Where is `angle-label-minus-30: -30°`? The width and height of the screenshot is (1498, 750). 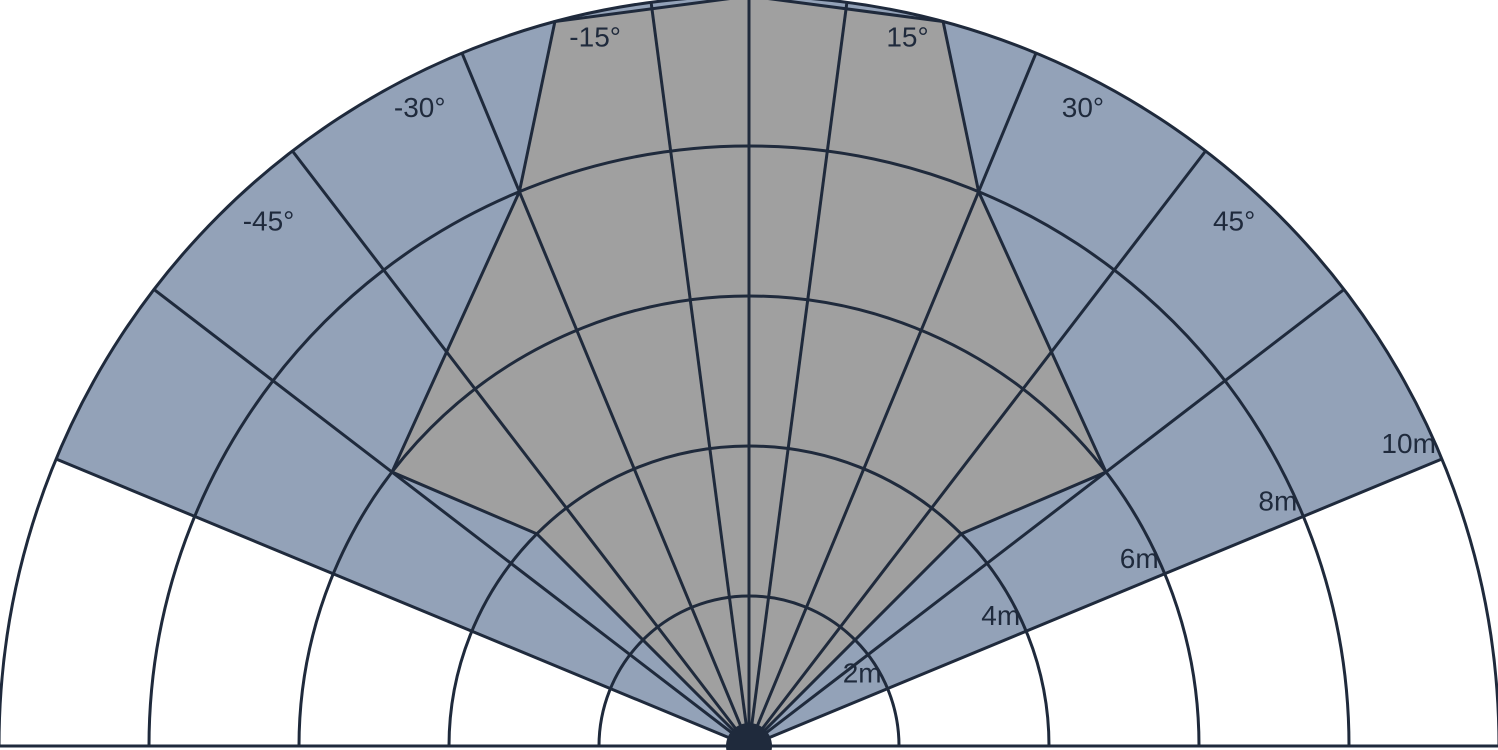
angle-label-minus-30: -30° is located at coordinates (420, 107).